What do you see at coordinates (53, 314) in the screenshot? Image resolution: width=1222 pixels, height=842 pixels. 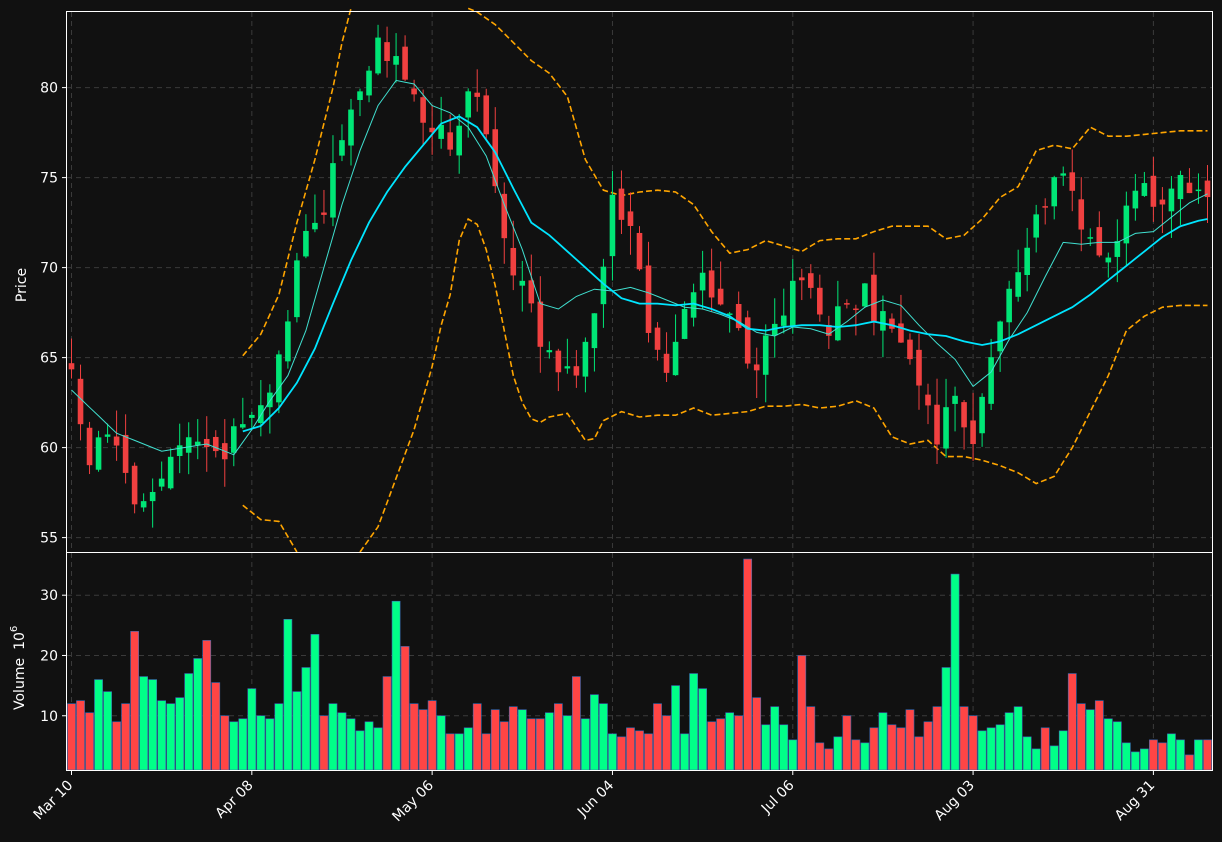 I see `price-y-ticks: 55 60 65 70 75 80` at bounding box center [53, 314].